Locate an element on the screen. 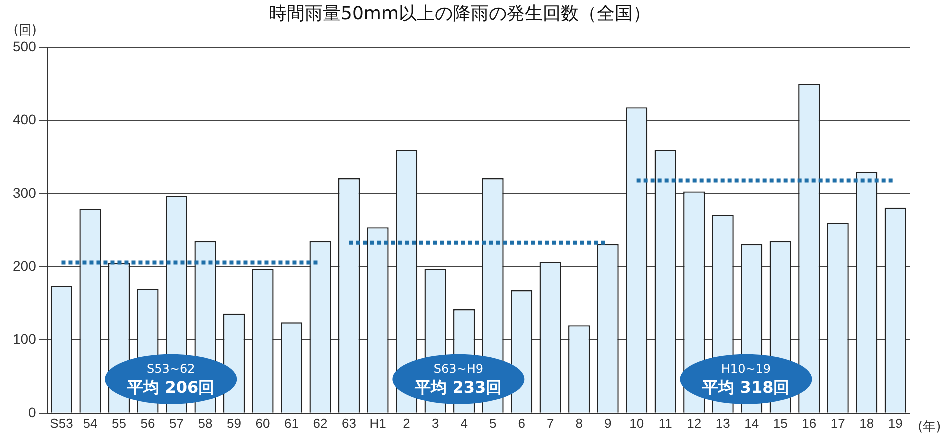 This screenshot has width=950, height=435. y-tick-label: 100 is located at coordinates (25, 339).